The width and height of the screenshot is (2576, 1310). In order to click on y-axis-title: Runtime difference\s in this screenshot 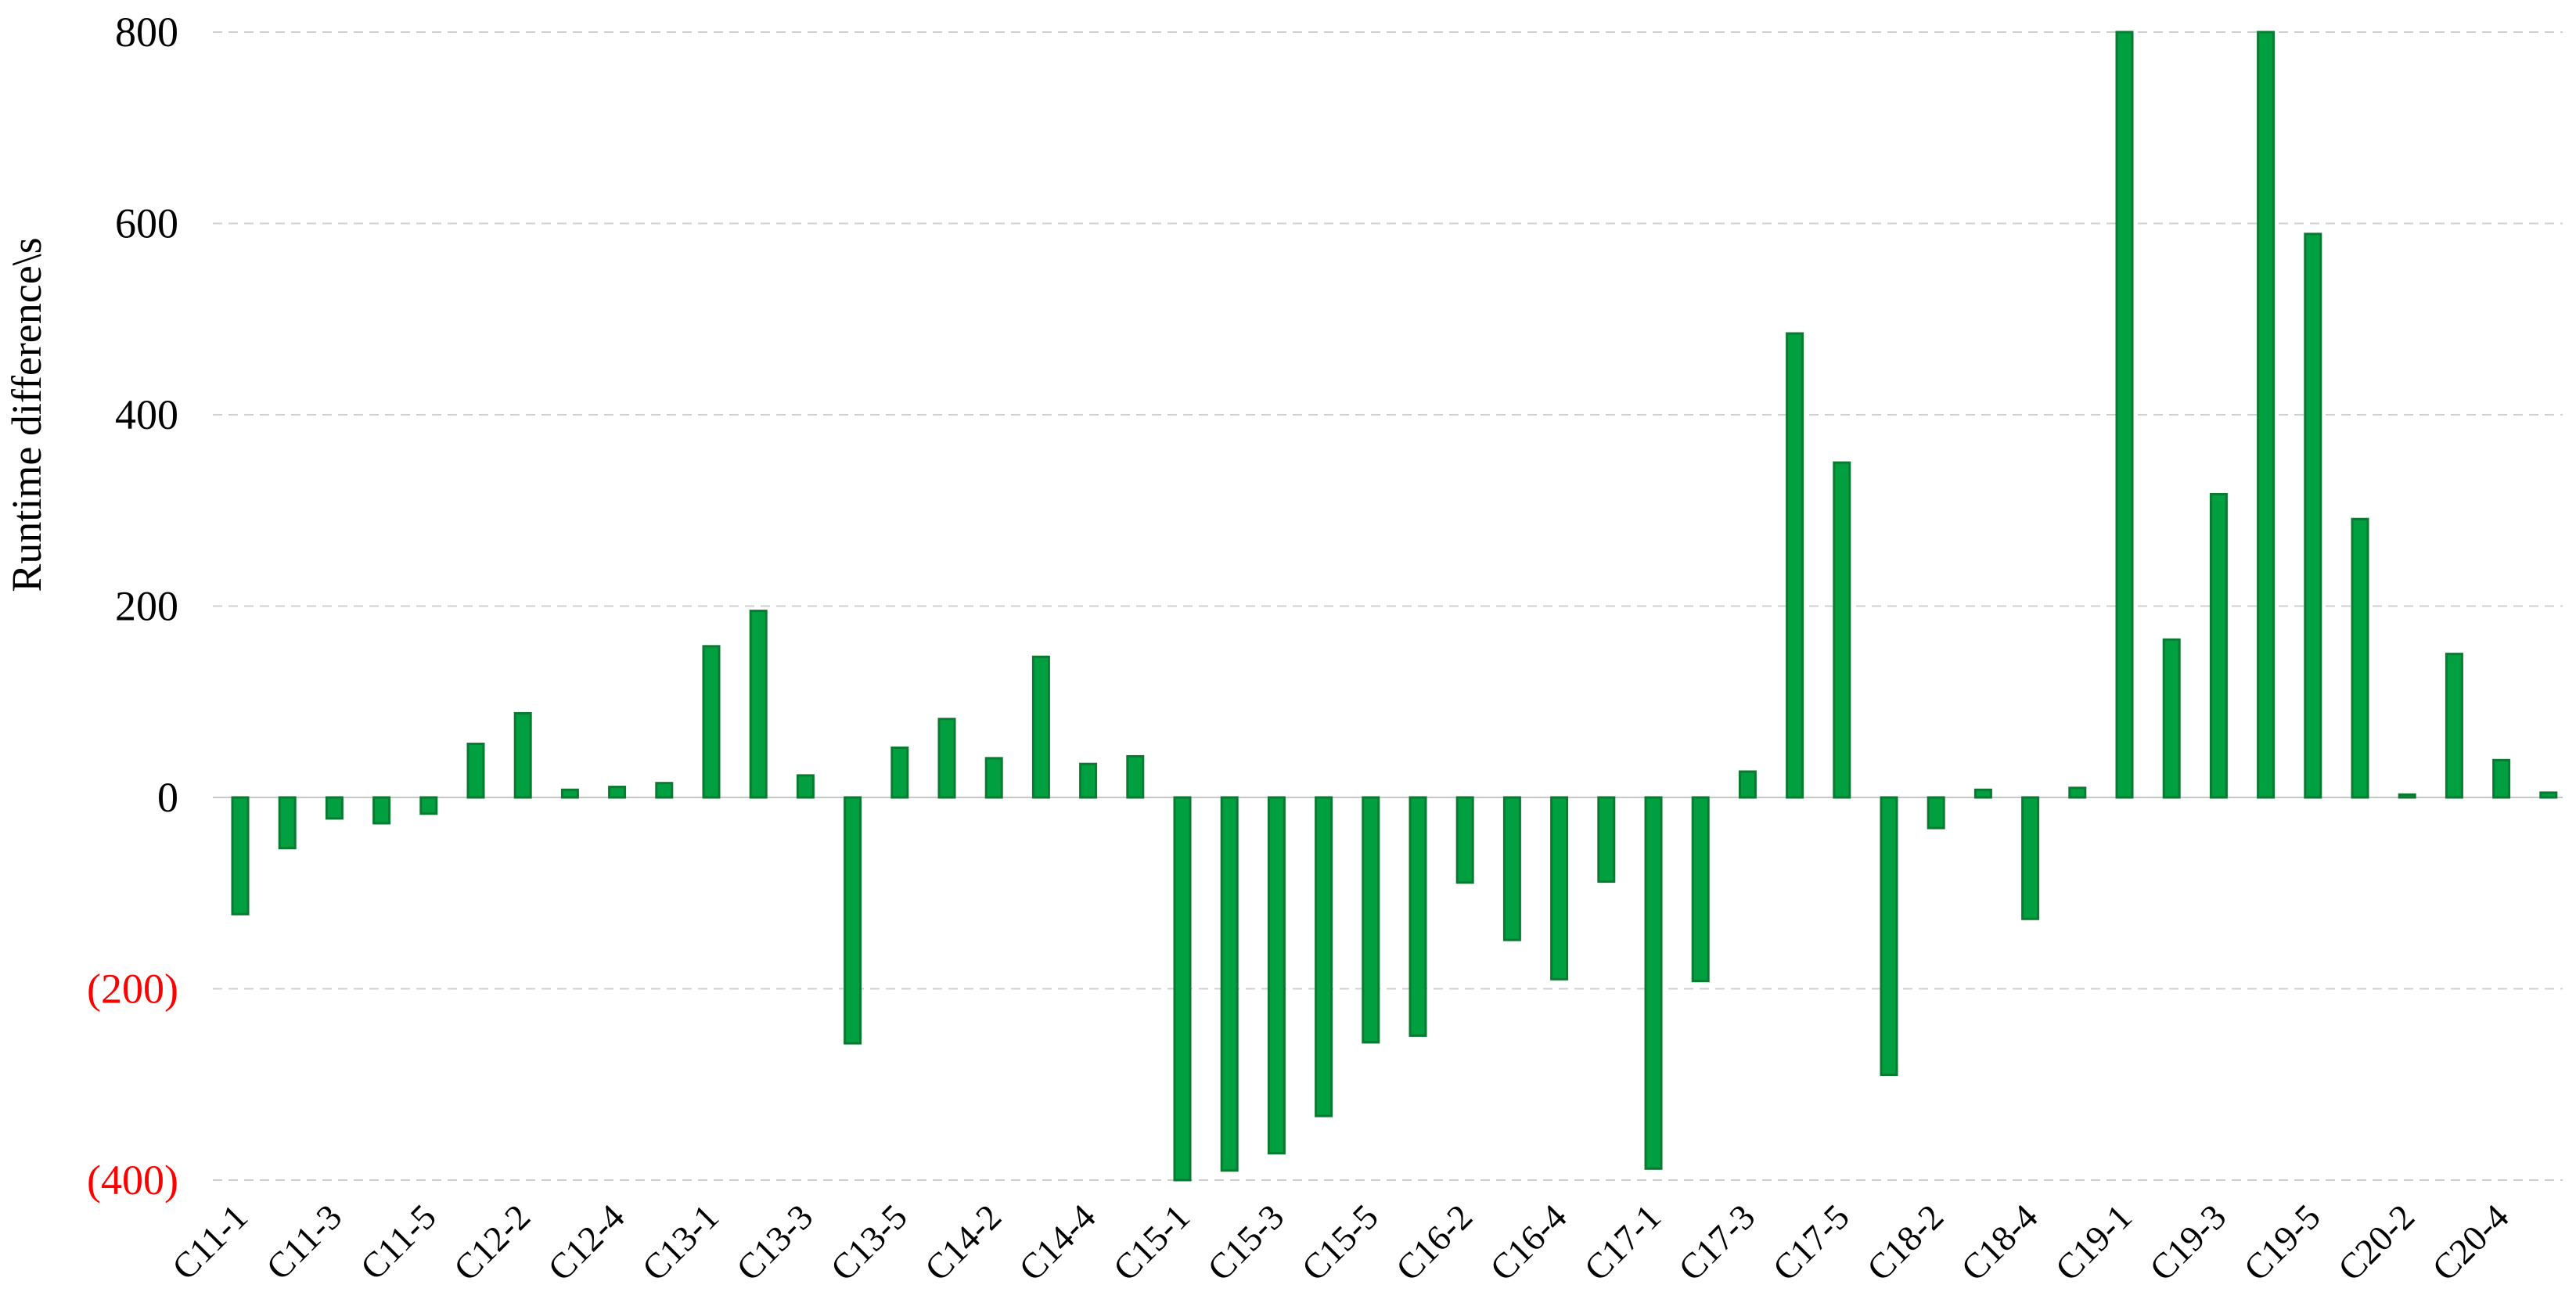, I will do `click(26, 414)`.